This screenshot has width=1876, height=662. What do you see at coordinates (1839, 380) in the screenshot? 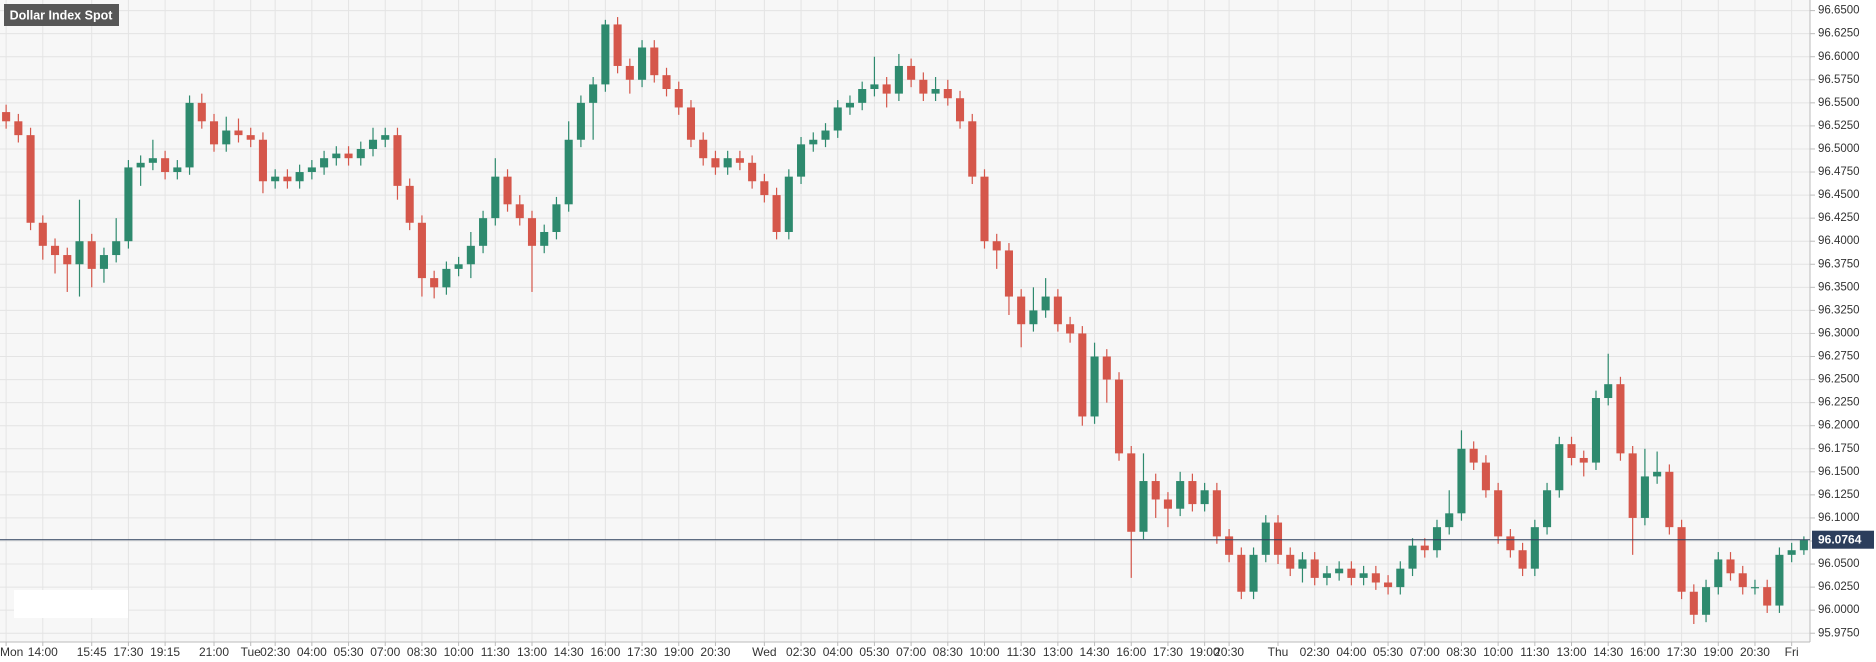
I see `y-tick-label: 96.2500` at bounding box center [1839, 380].